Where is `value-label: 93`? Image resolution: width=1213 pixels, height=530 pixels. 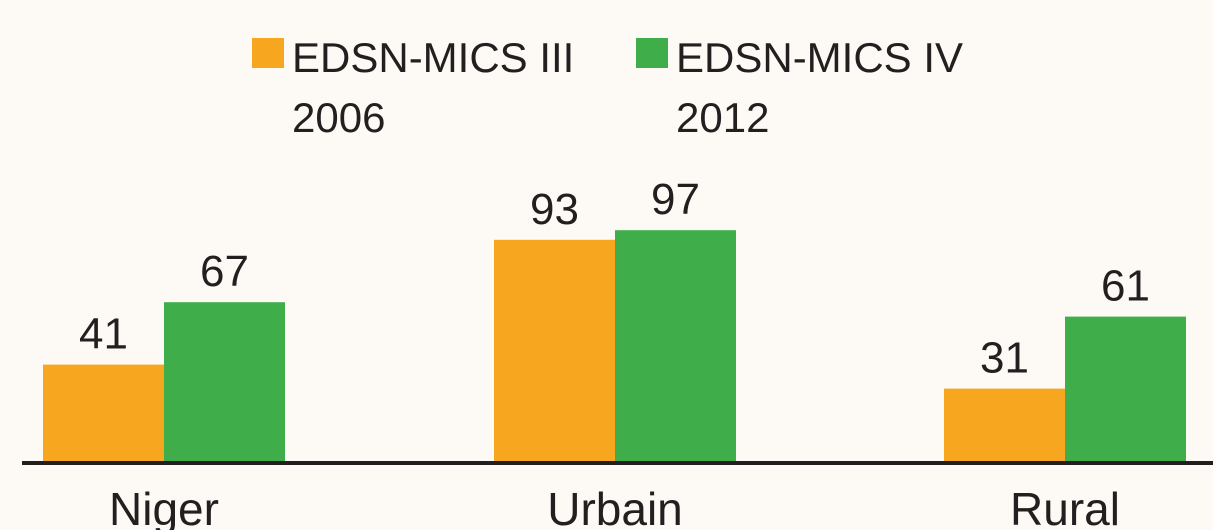 value-label: 93 is located at coordinates (554, 209).